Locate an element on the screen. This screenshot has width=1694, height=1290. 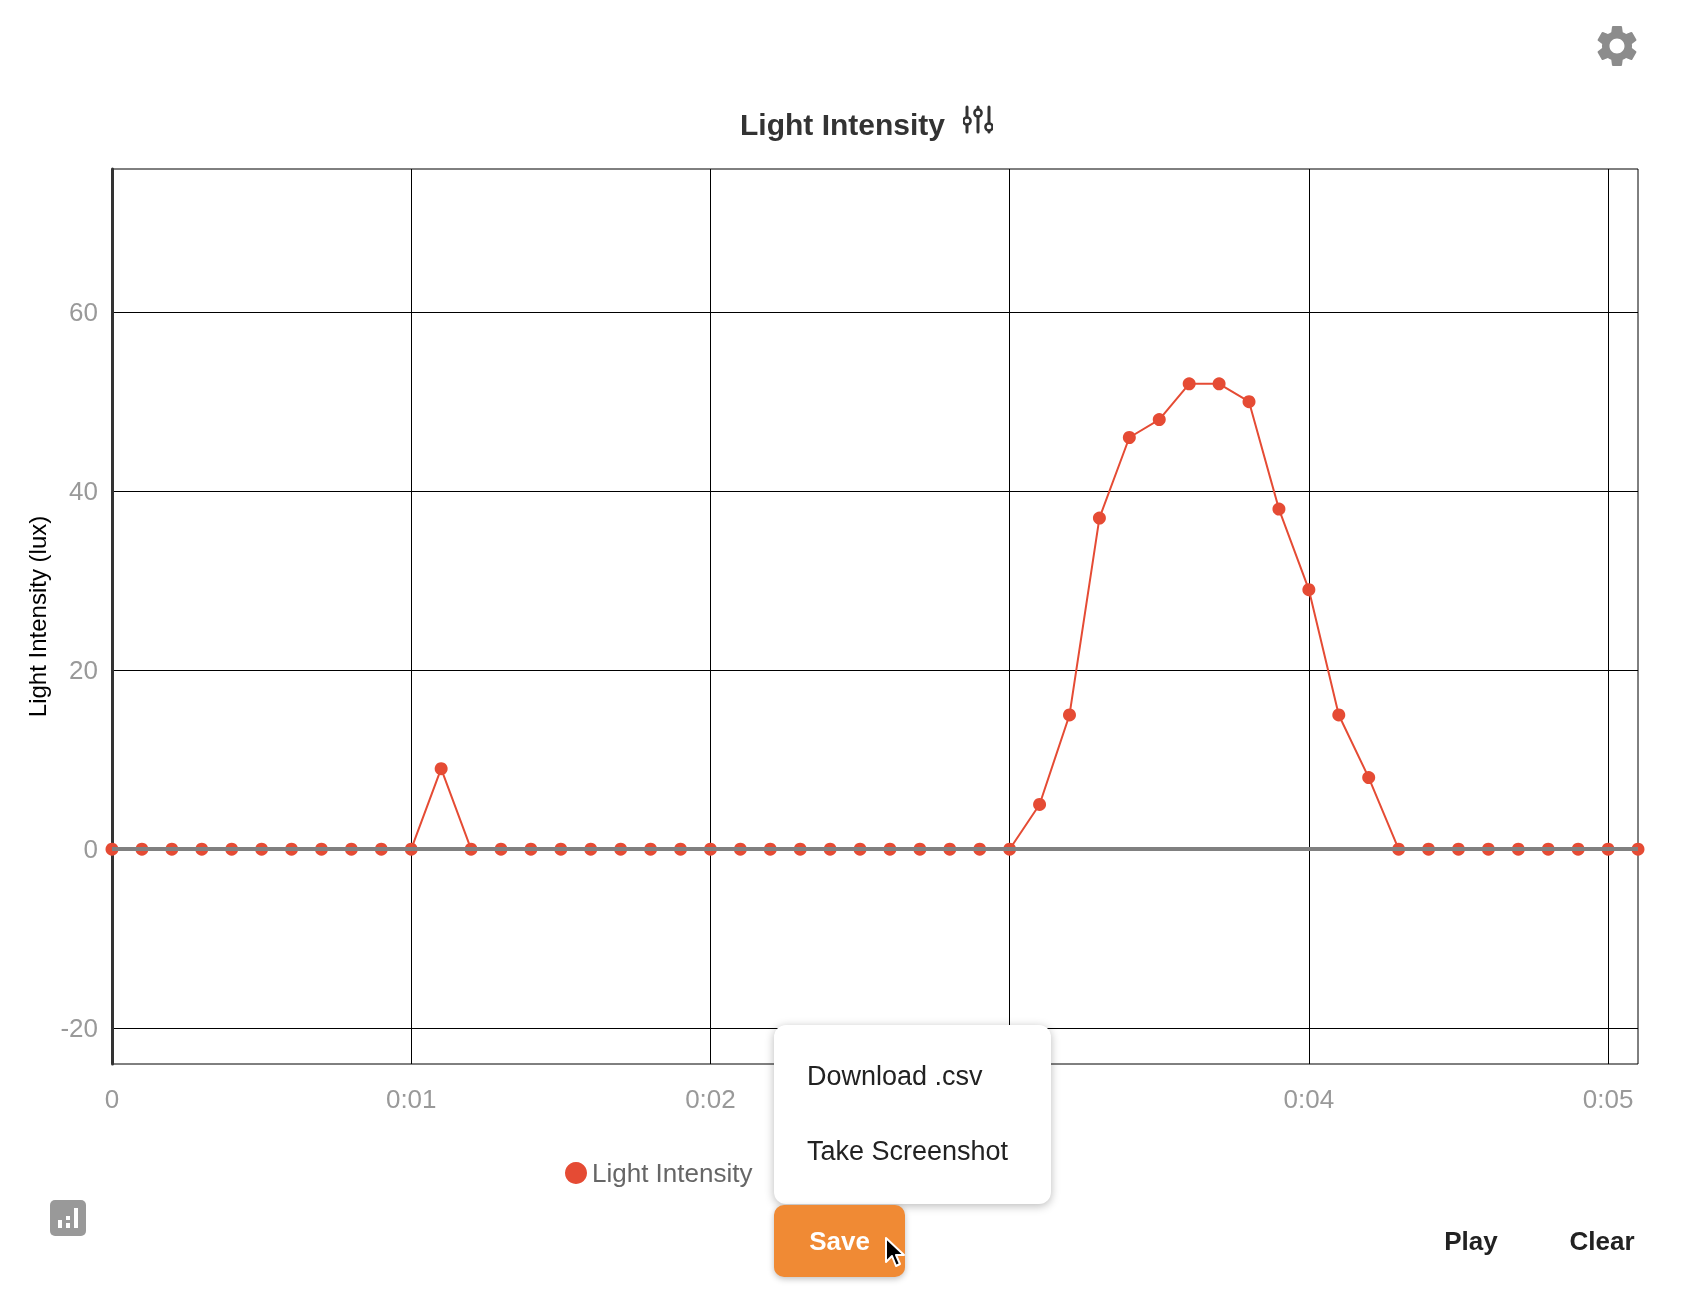
menu-item: Download .csv is located at coordinates (895, 1076).